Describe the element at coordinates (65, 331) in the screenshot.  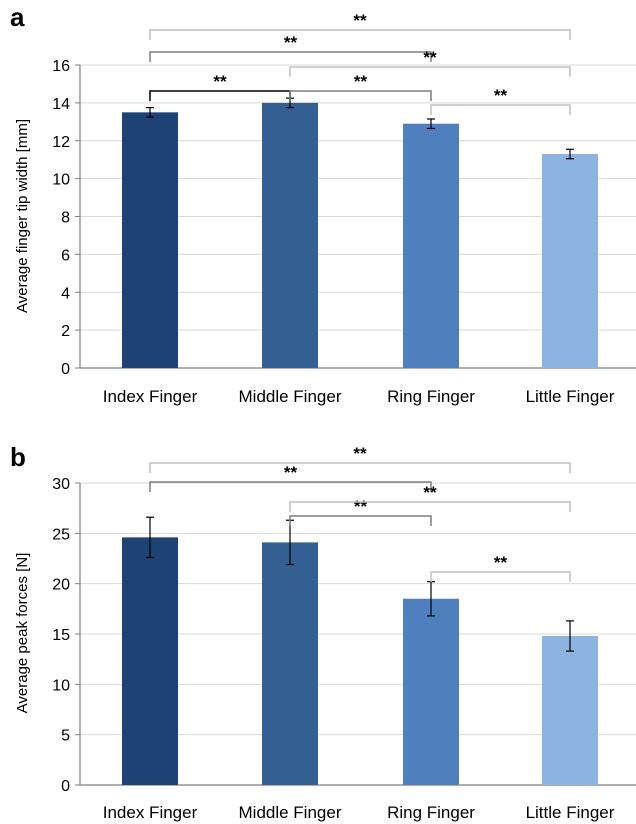
I see `y-tick-label: 2` at that location.